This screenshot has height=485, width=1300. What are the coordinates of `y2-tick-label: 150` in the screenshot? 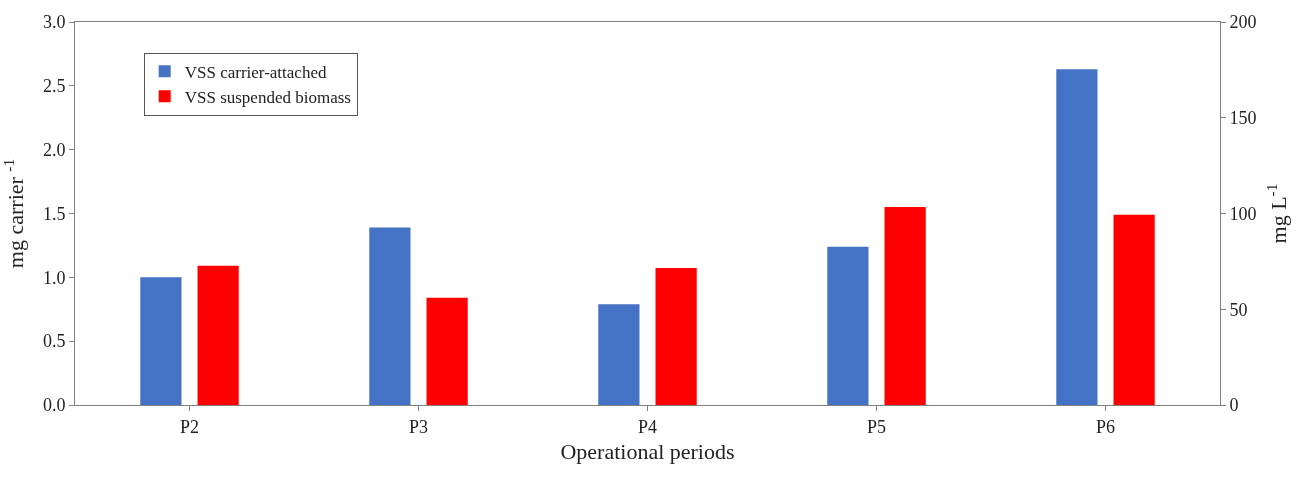 It's located at (1243, 118).